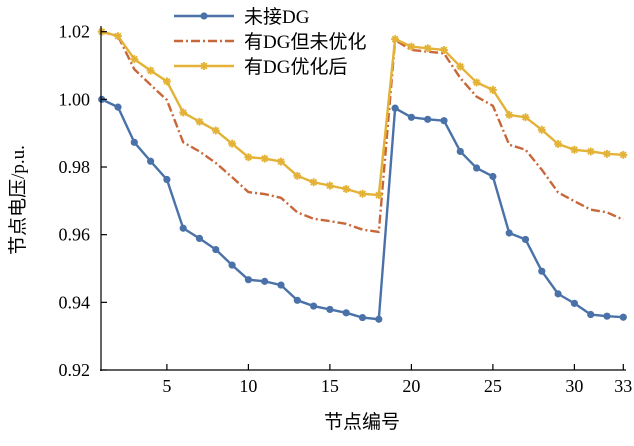  What do you see at coordinates (623, 386) in the screenshot?
I see `x-tick-label: 33` at bounding box center [623, 386].